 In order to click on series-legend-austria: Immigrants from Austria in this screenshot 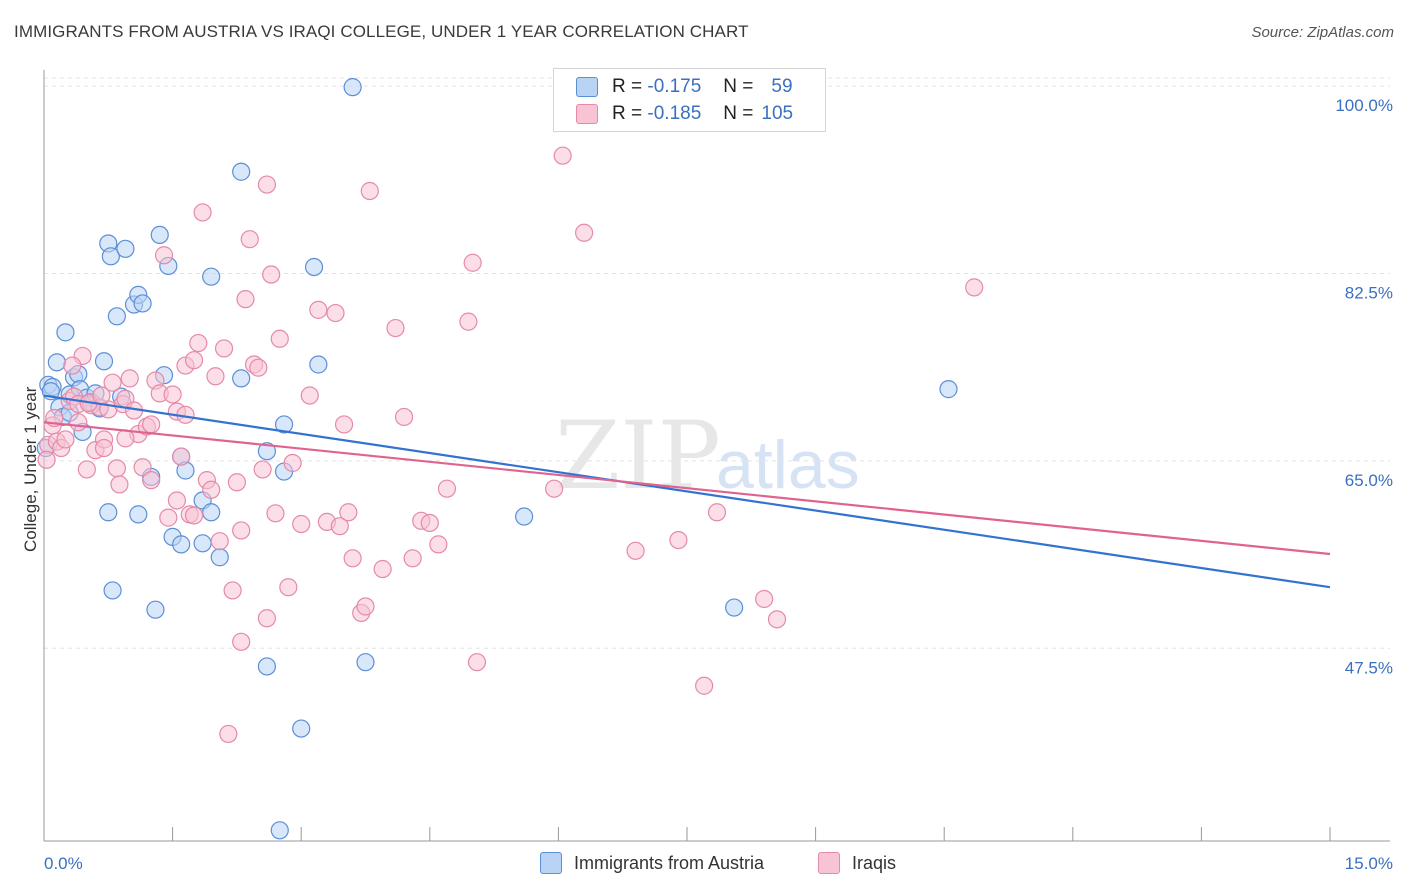, I will do `click(652, 863)`.